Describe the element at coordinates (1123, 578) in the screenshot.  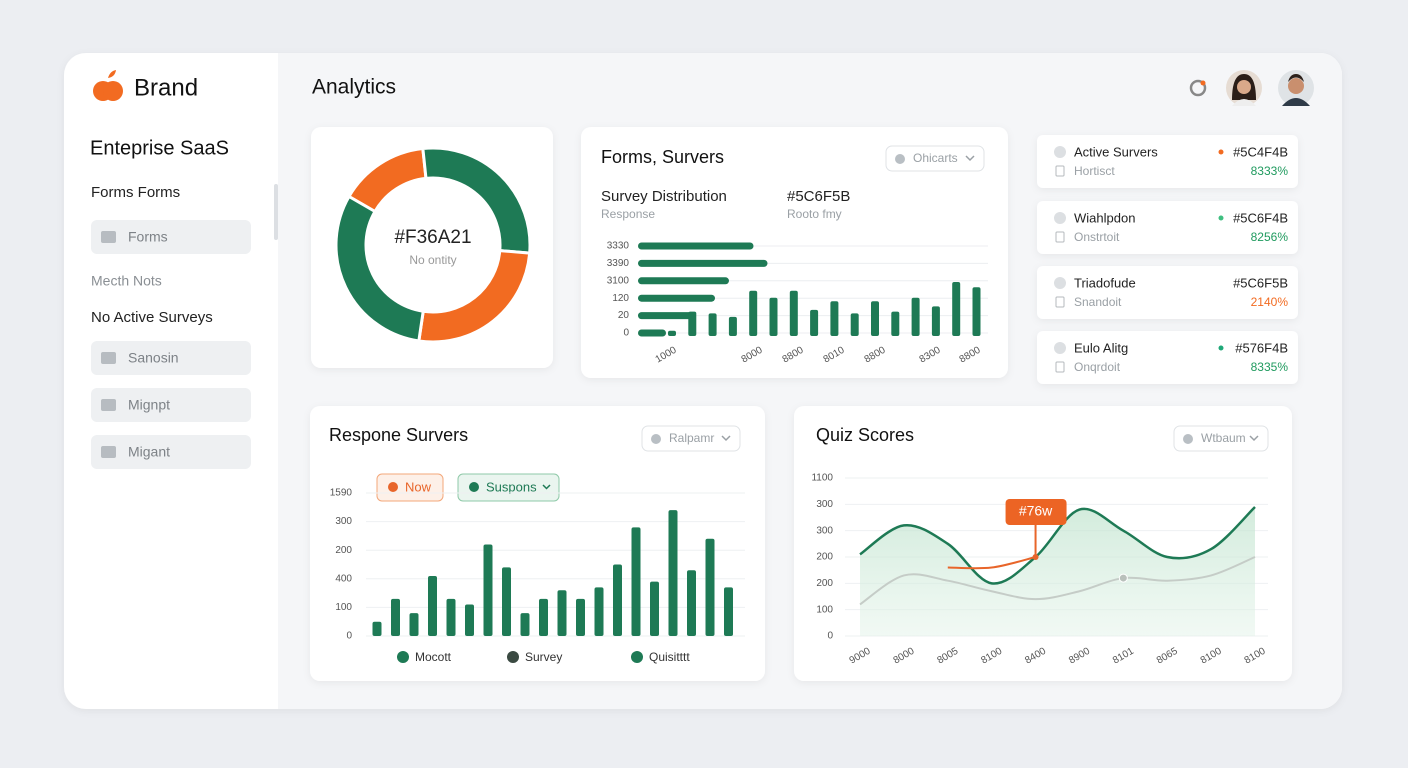
I see `point-marker` at that location.